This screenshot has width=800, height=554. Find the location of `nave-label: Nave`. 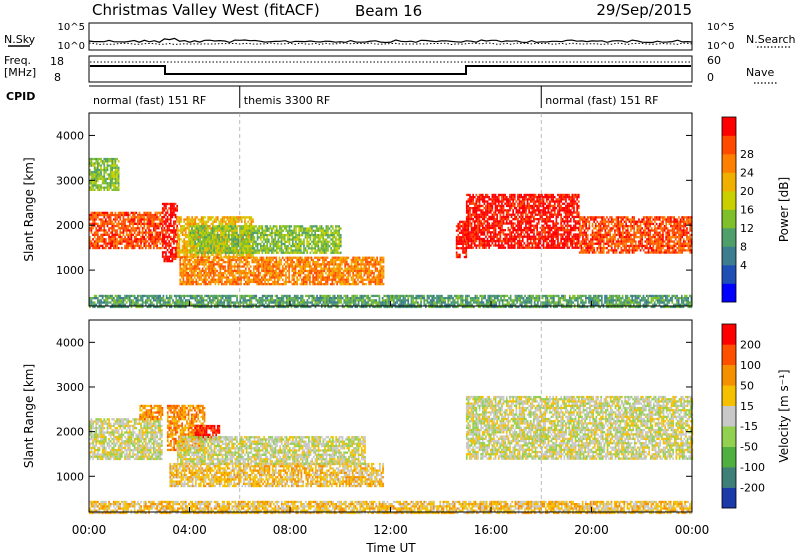

nave-label: Nave is located at coordinates (760, 72).